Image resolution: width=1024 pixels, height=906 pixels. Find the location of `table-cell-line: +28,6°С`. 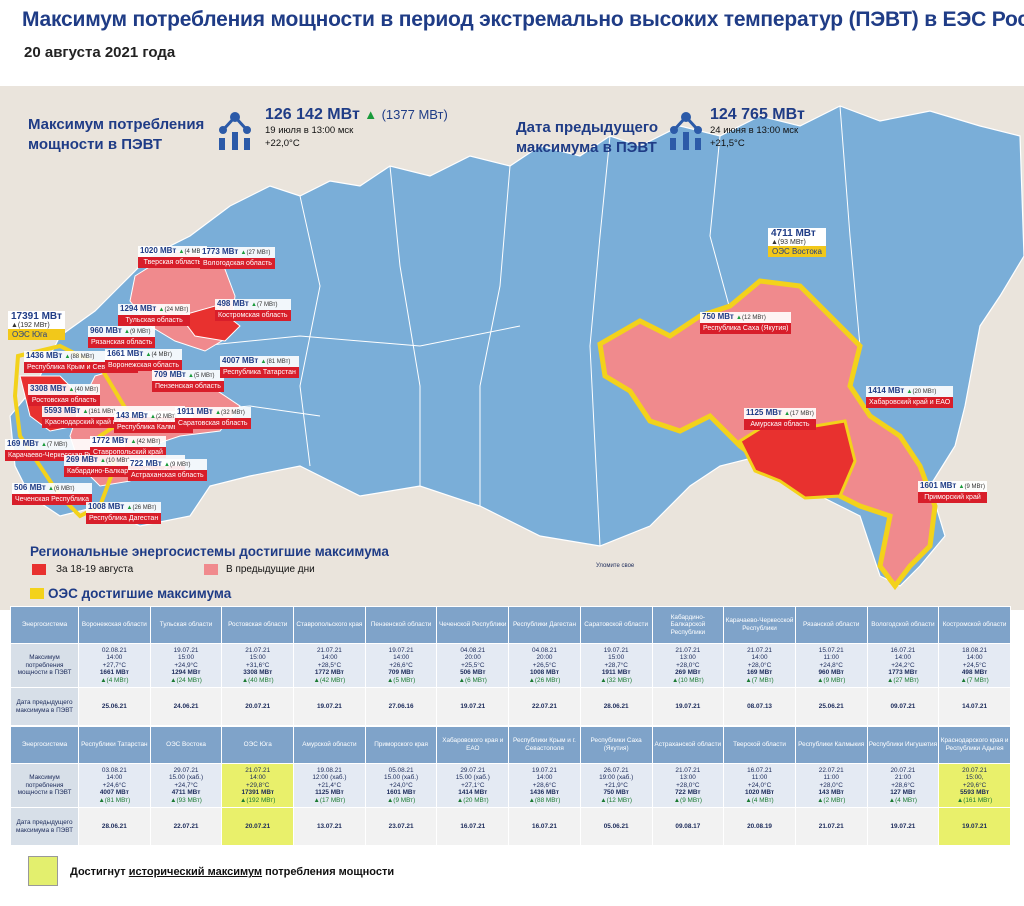

table-cell-line: +28,6°С is located at coordinates (544, 785).